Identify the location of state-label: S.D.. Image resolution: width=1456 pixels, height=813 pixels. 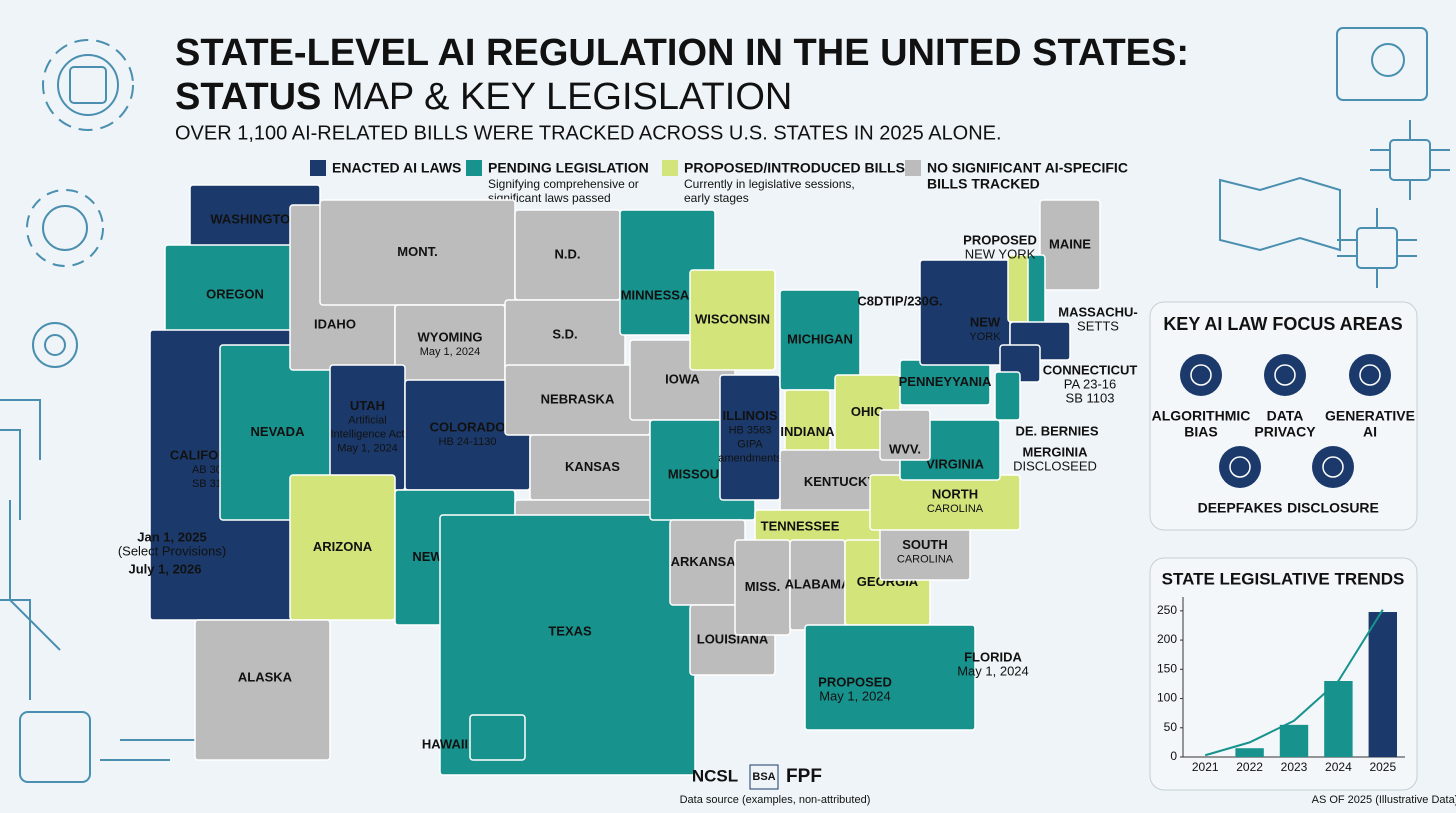
(564, 333).